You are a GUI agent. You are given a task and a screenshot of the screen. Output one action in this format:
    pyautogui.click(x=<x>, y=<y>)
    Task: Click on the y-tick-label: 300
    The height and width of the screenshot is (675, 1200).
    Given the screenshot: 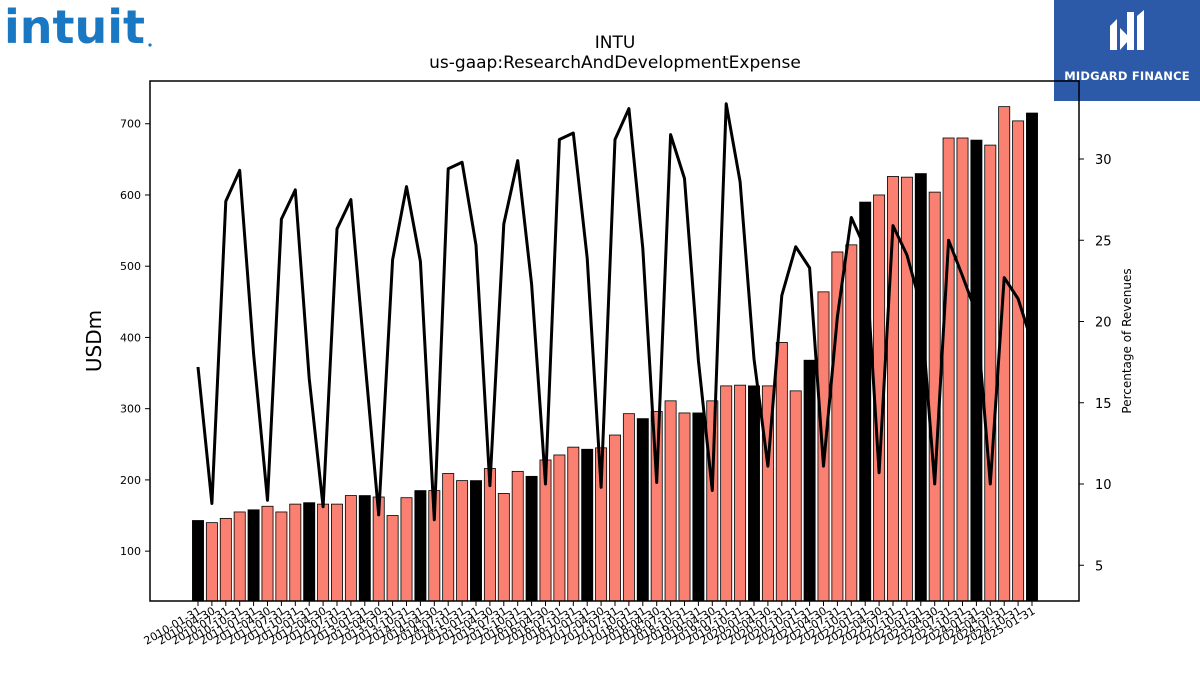 What is the action you would take?
    pyautogui.click(x=130, y=409)
    